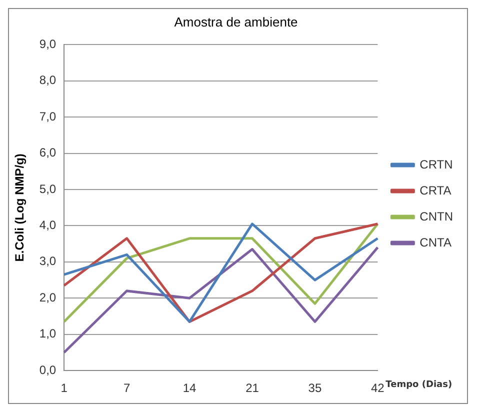 This screenshot has height=414, width=477. I want to click on y-axis-title: E.Coli (Log NMP/g), so click(19, 208).